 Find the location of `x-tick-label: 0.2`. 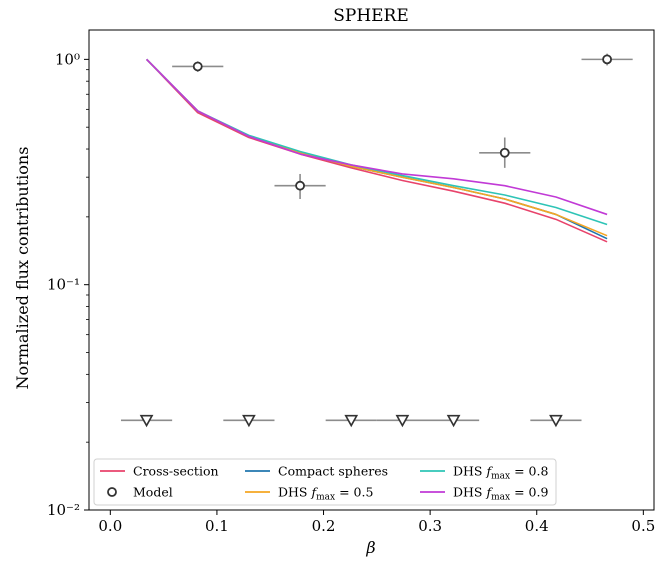

x-tick-label: 0.2 is located at coordinates (324, 526).